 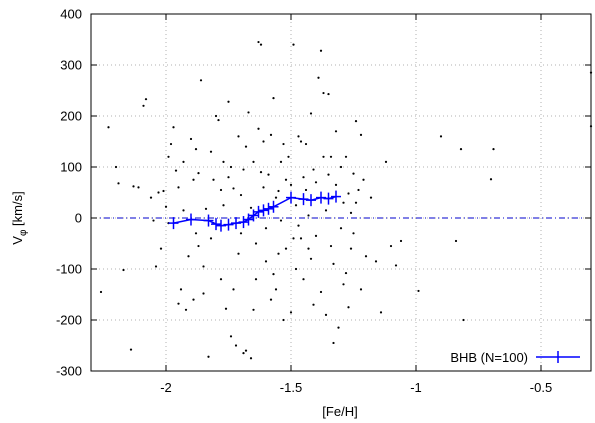 What do you see at coordinates (166, 387) in the screenshot?
I see `x-tick-label: -2` at bounding box center [166, 387].